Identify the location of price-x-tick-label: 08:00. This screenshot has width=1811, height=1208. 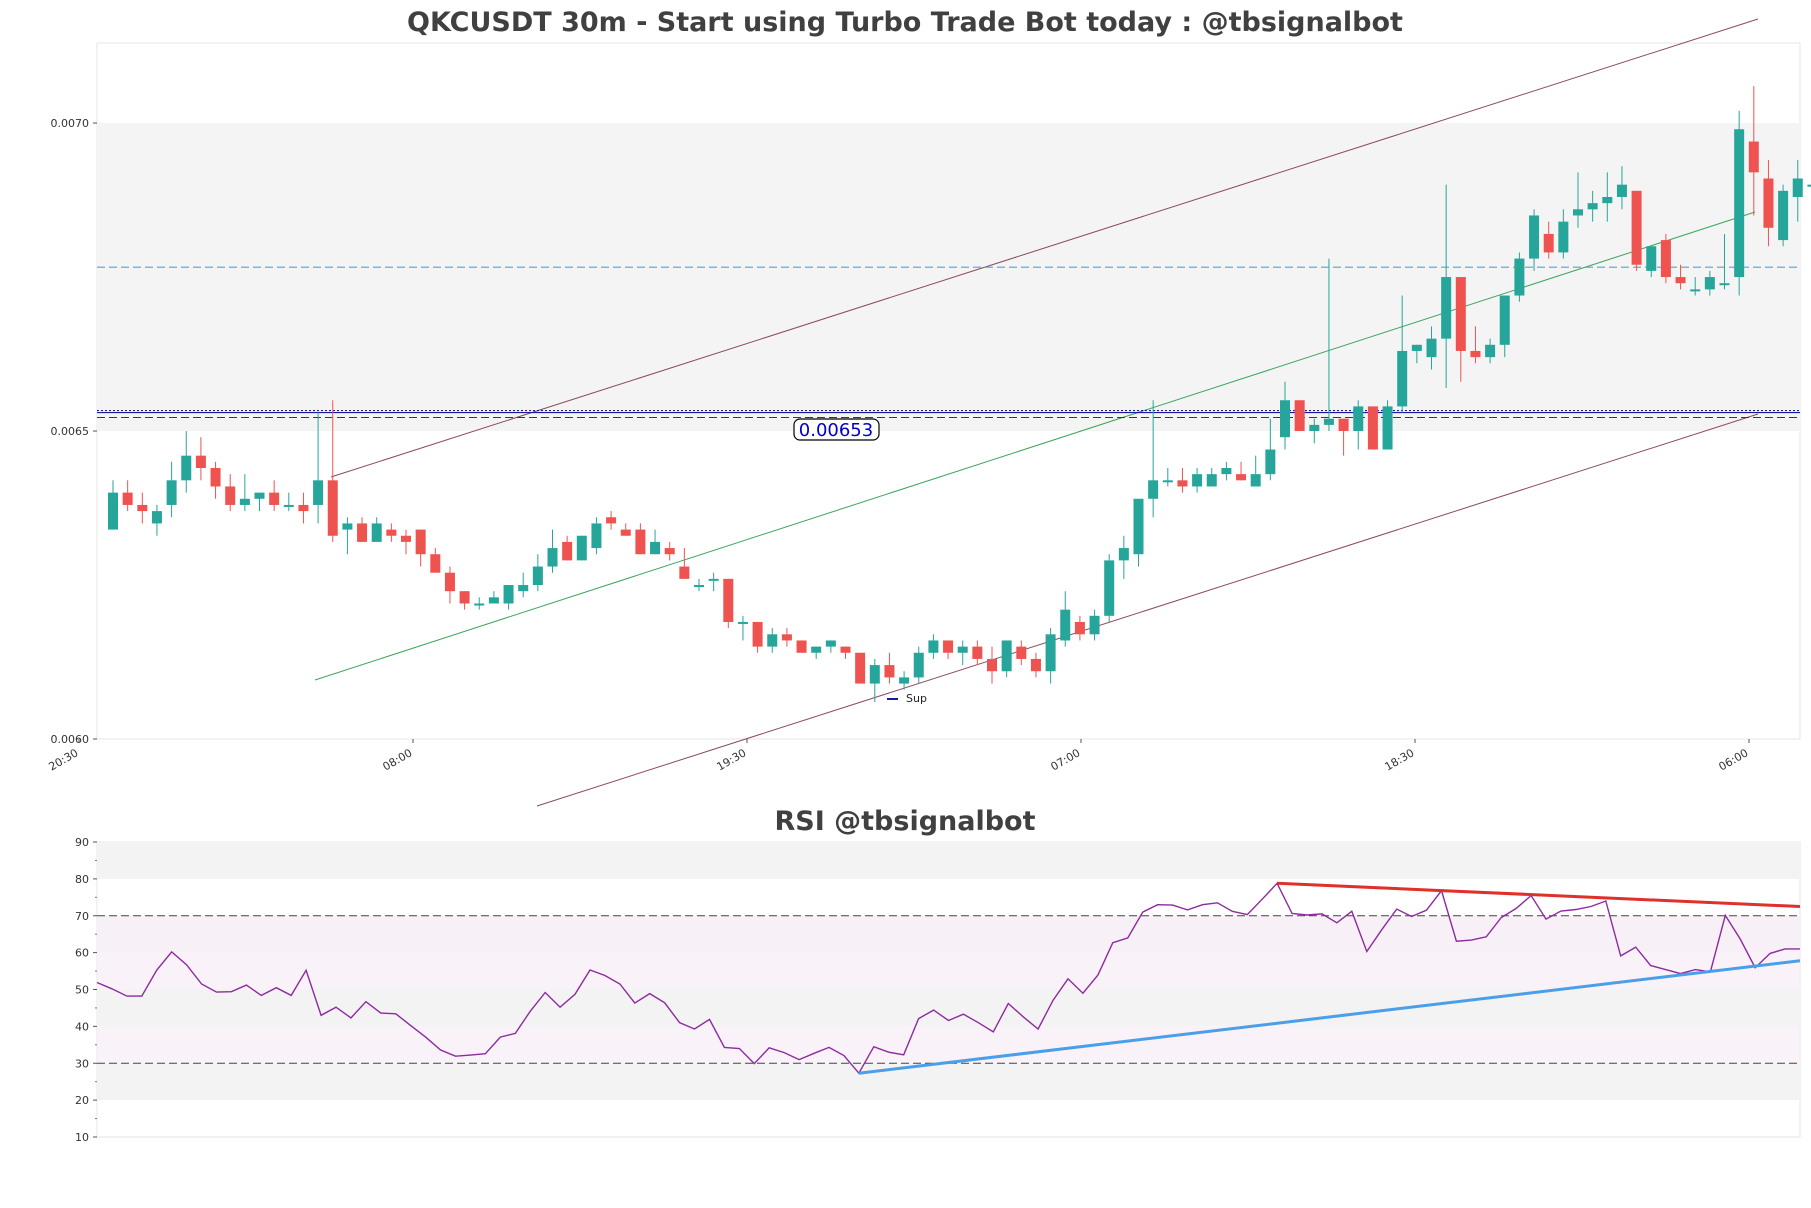
(398, 759).